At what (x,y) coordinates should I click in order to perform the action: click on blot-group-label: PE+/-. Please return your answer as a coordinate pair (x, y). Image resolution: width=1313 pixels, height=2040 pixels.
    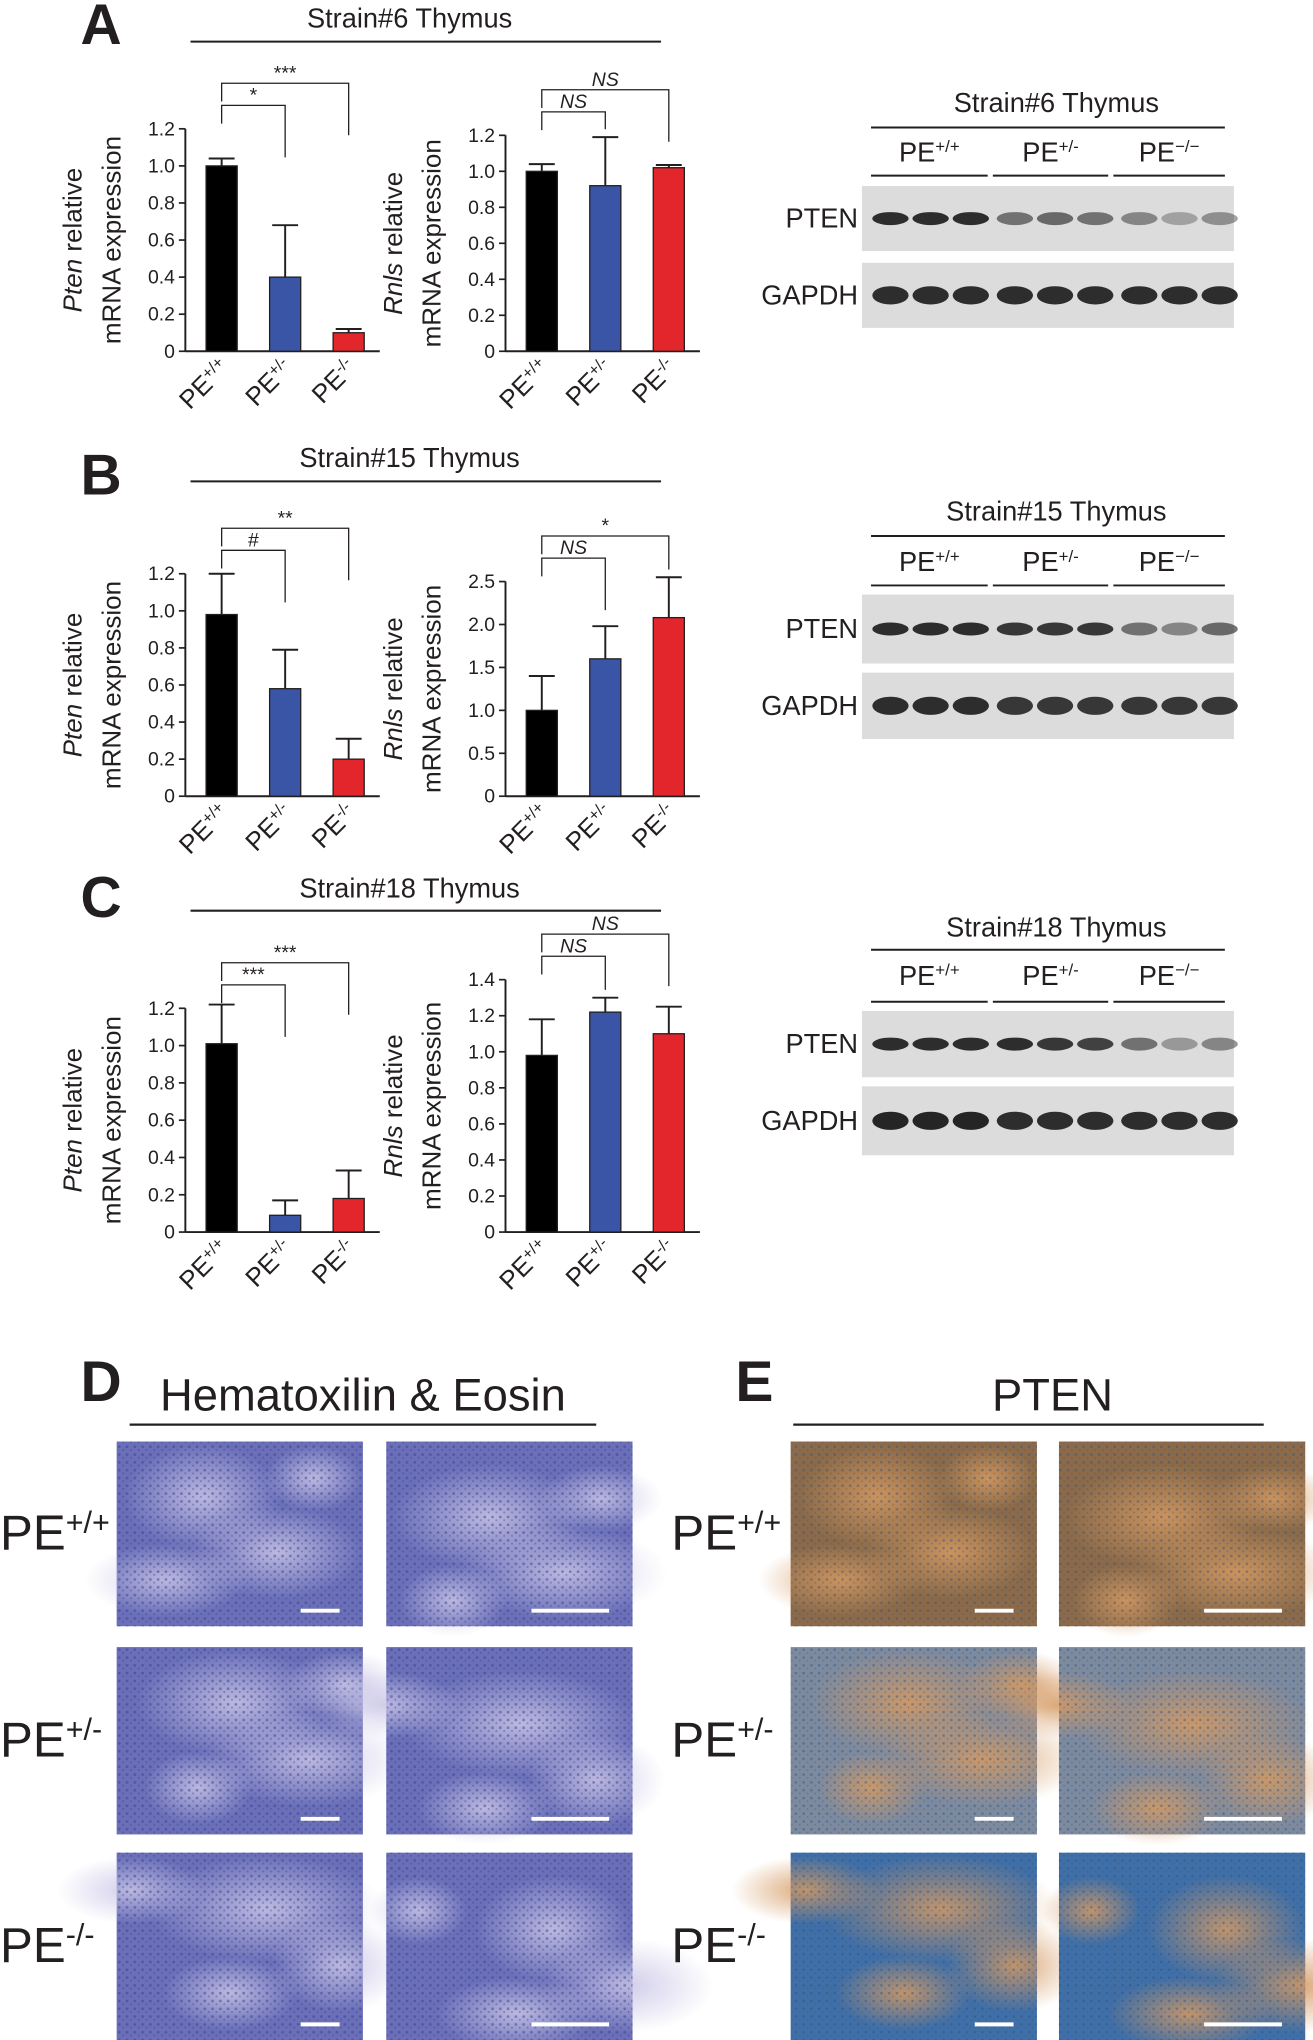
    Looking at the image, I should click on (1050, 975).